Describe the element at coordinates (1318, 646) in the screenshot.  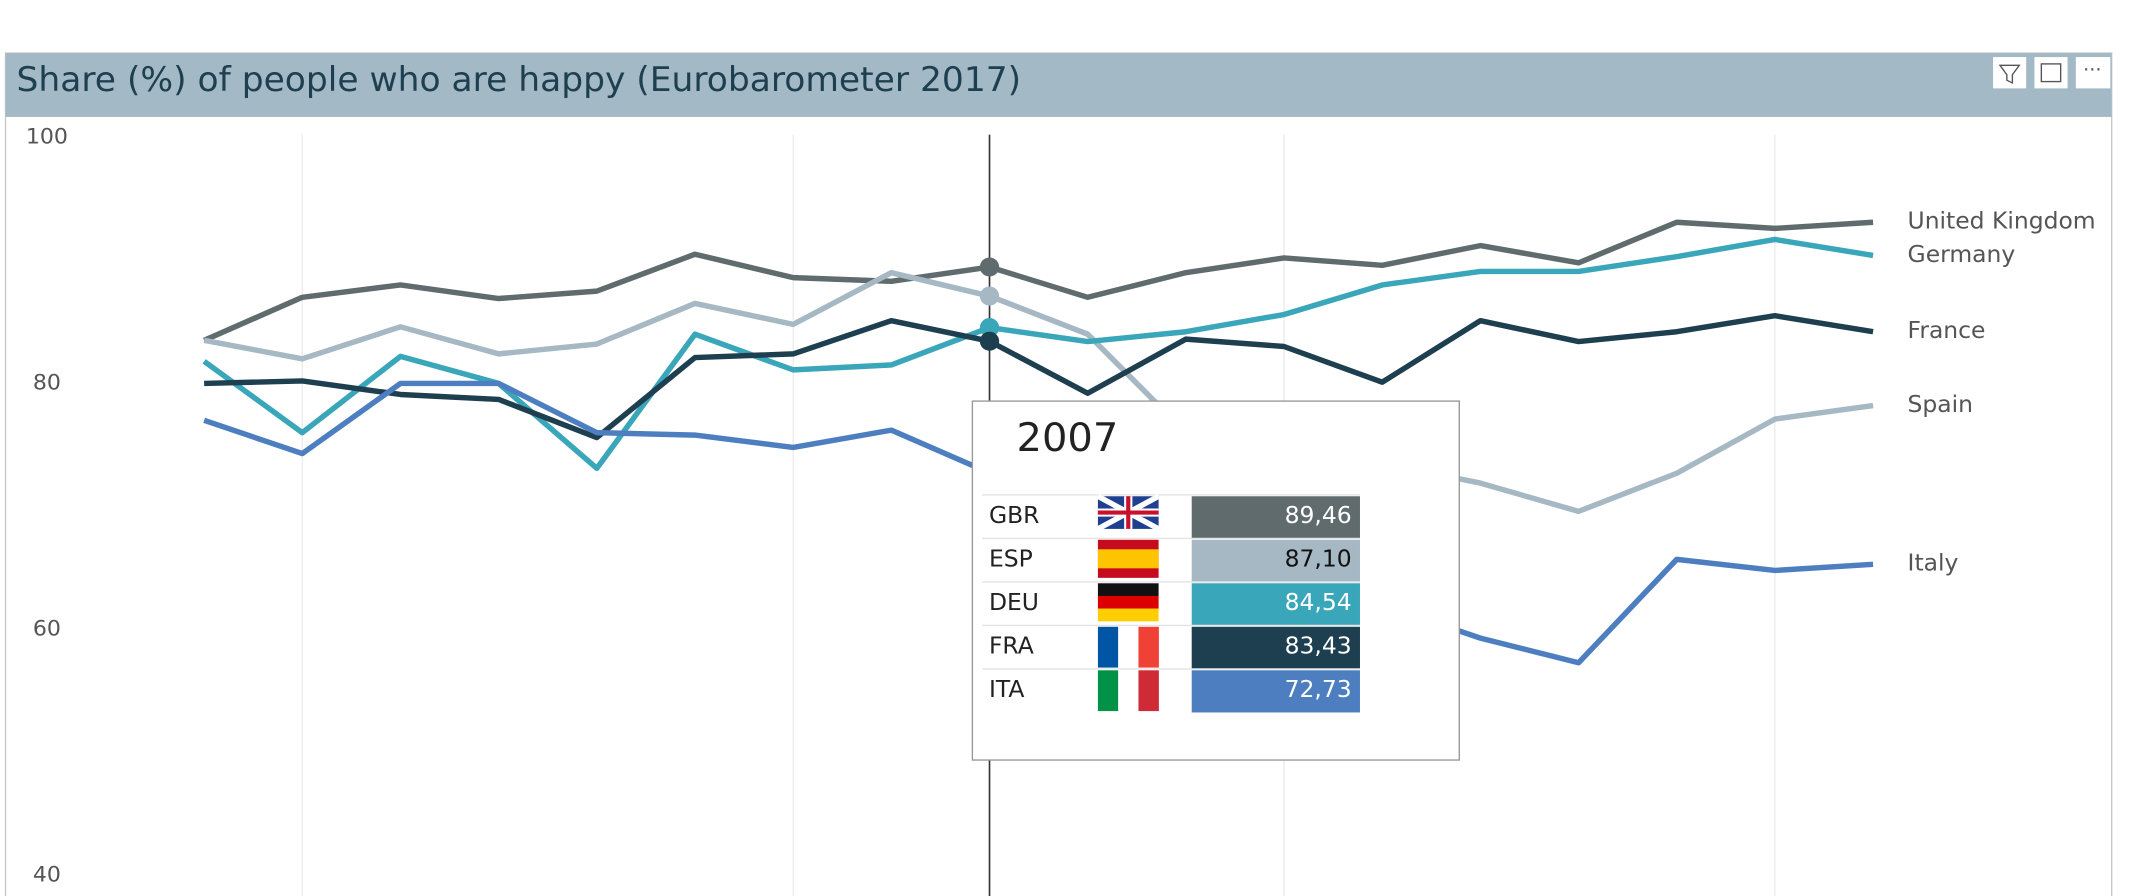
I see `value-label: 83,43` at that location.